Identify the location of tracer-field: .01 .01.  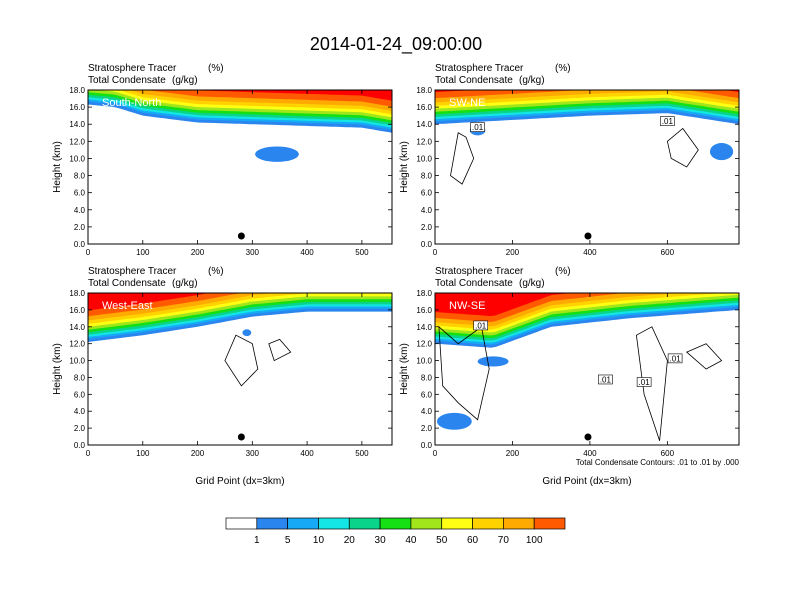
(587, 137).